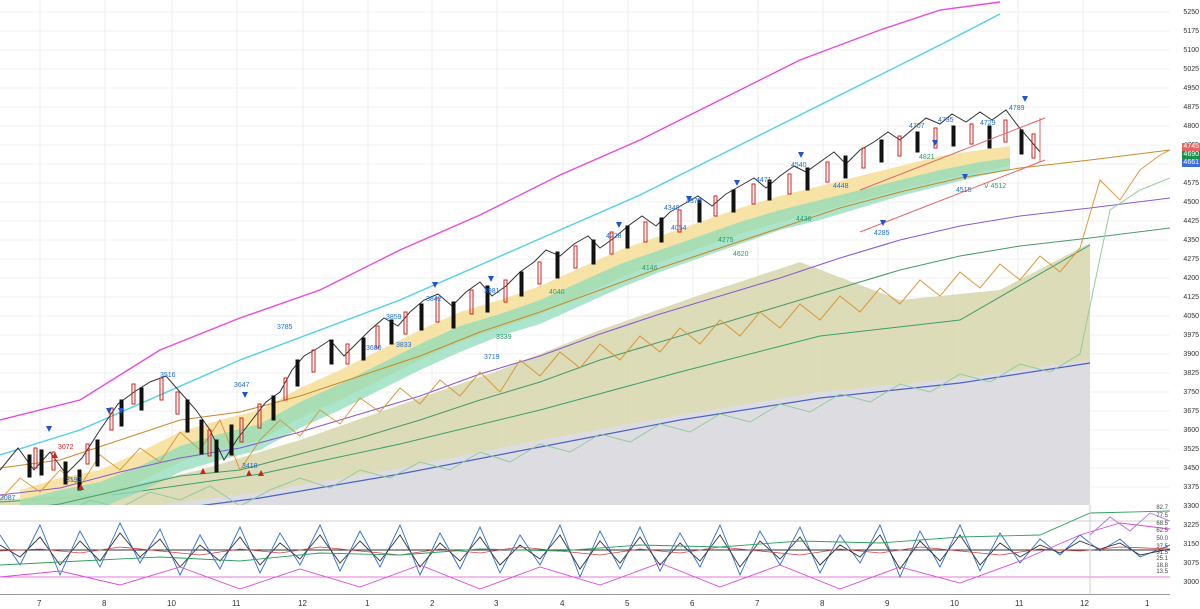 The width and height of the screenshot is (1200, 609). Describe the element at coordinates (1191, 278) in the screenshot. I see `y-tick: 4200` at that location.